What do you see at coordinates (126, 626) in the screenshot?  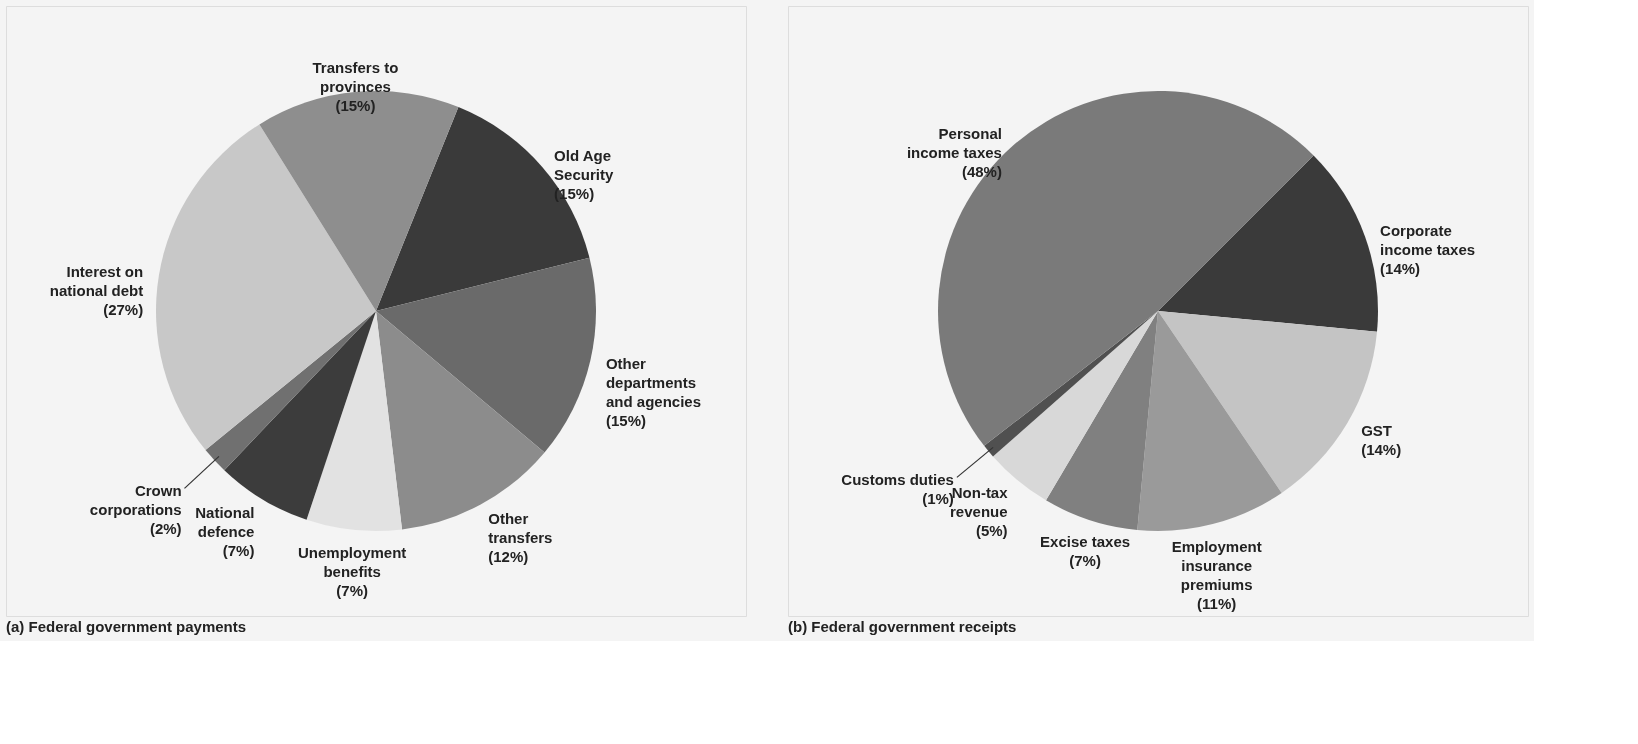 I see `text: (a) Federal government payments` at bounding box center [126, 626].